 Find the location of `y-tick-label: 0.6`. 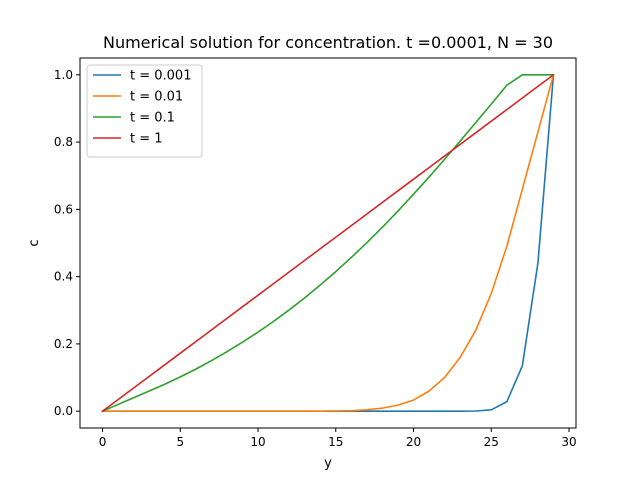

y-tick-label: 0.6 is located at coordinates (63, 209).